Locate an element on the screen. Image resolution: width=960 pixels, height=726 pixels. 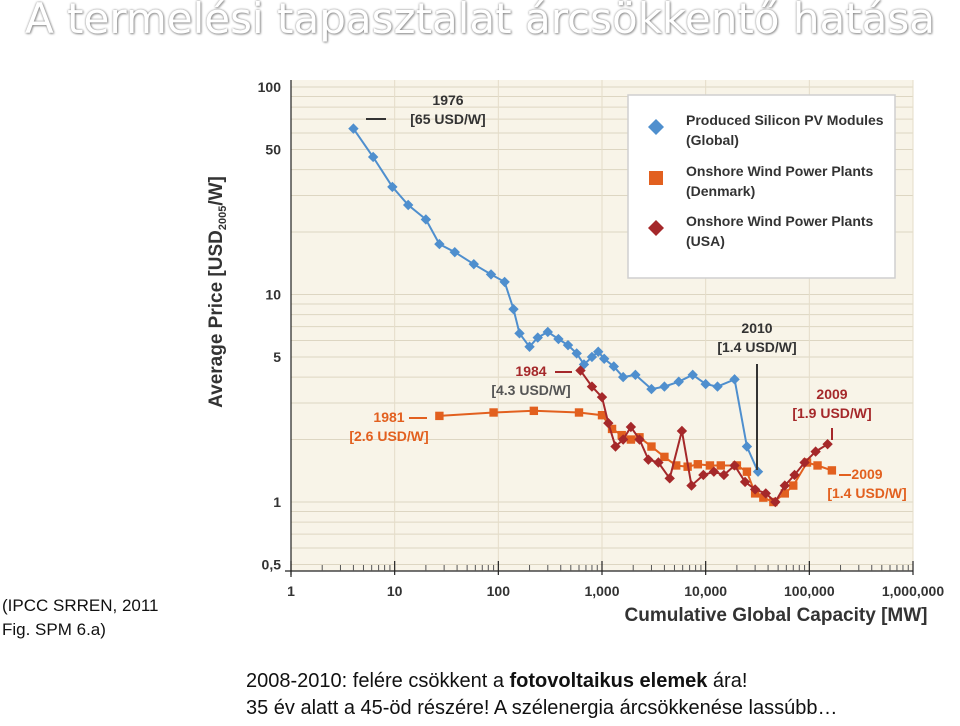
source-line-2: Fig. SPM 6.a) is located at coordinates (54, 629).